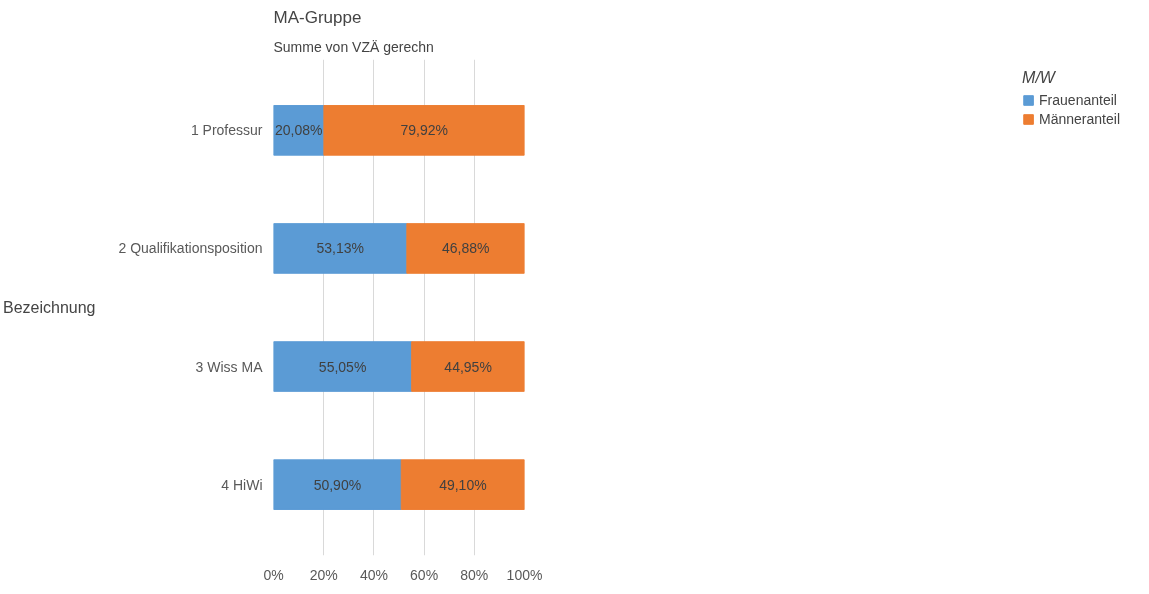  I want to click on data-label: 46,88%, so click(465, 248).